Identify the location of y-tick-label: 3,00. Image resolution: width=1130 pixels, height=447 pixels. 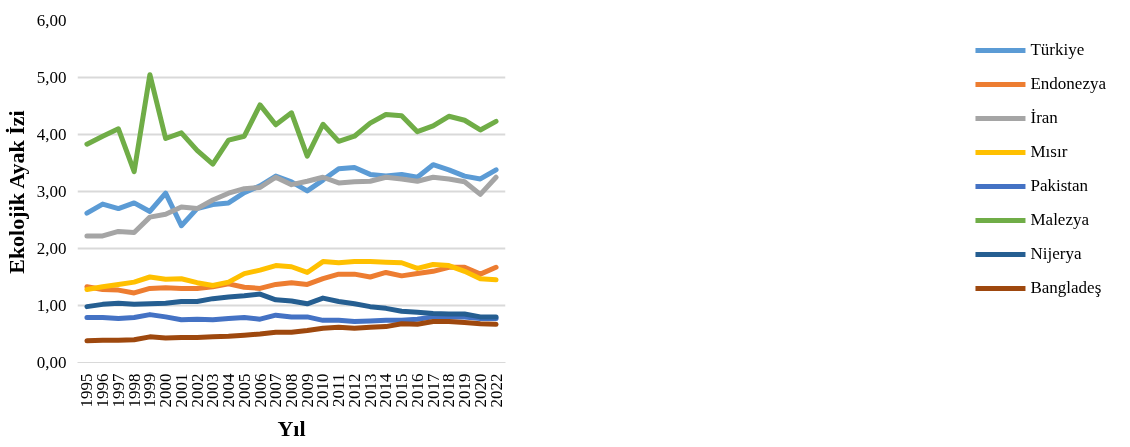
(51, 191).